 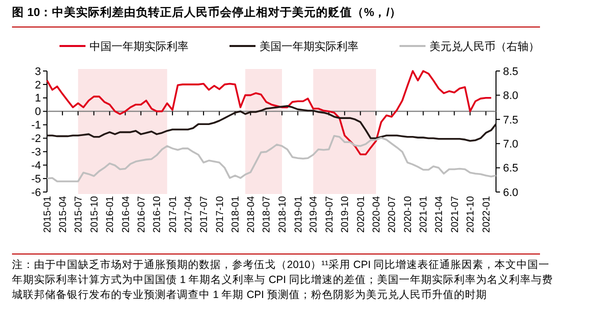 What do you see at coordinates (346, 214) in the screenshot?
I see `x-tick-label: 2019-10` at bounding box center [346, 214].